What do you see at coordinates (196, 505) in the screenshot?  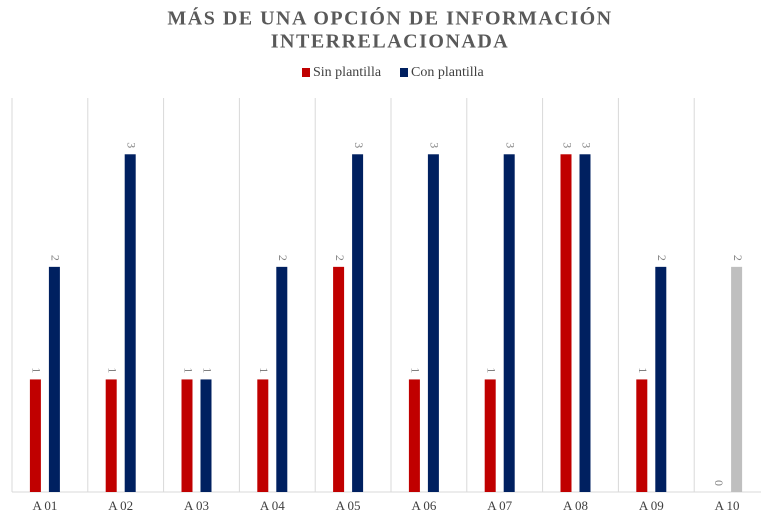 I see `x-tick-label: A 03` at bounding box center [196, 505].